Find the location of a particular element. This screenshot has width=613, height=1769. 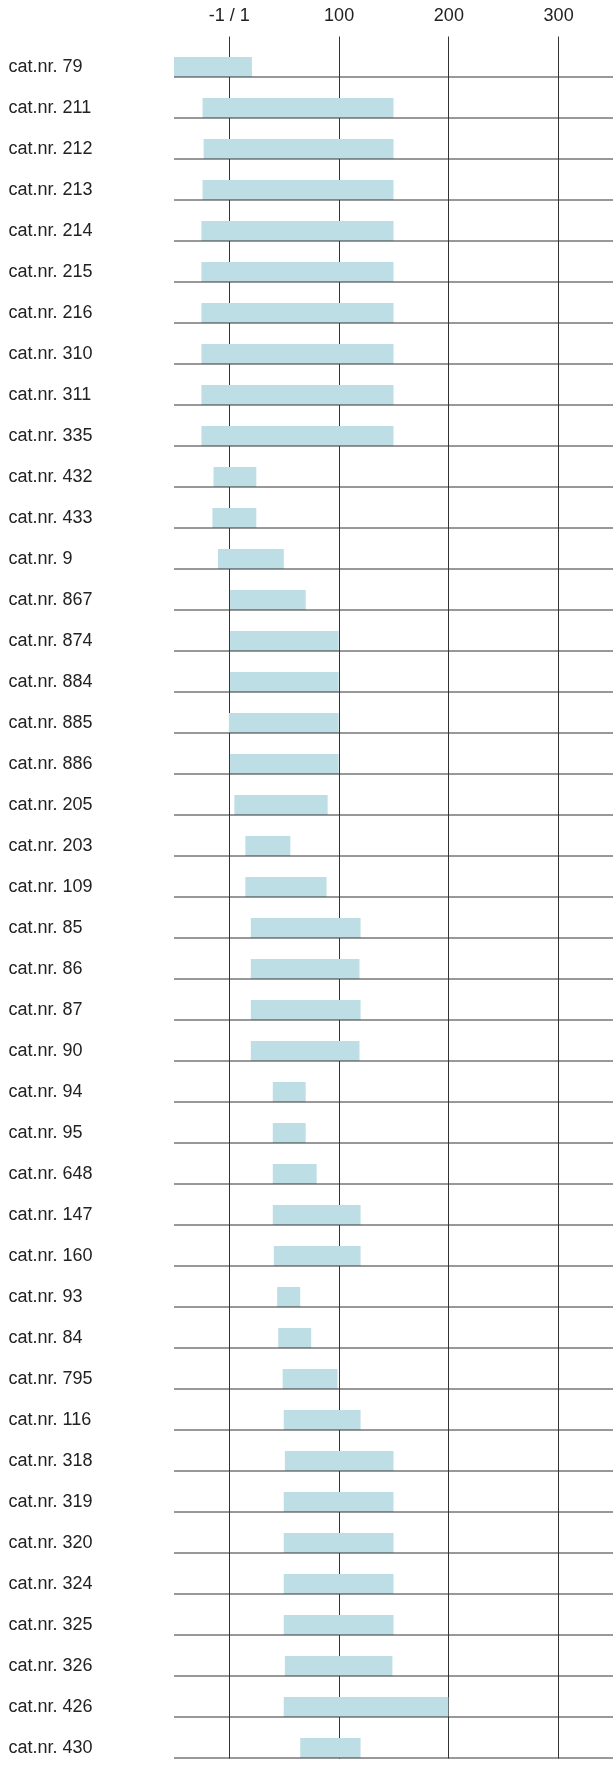

x-tick-label: -1 / 1 is located at coordinates (229, 14).